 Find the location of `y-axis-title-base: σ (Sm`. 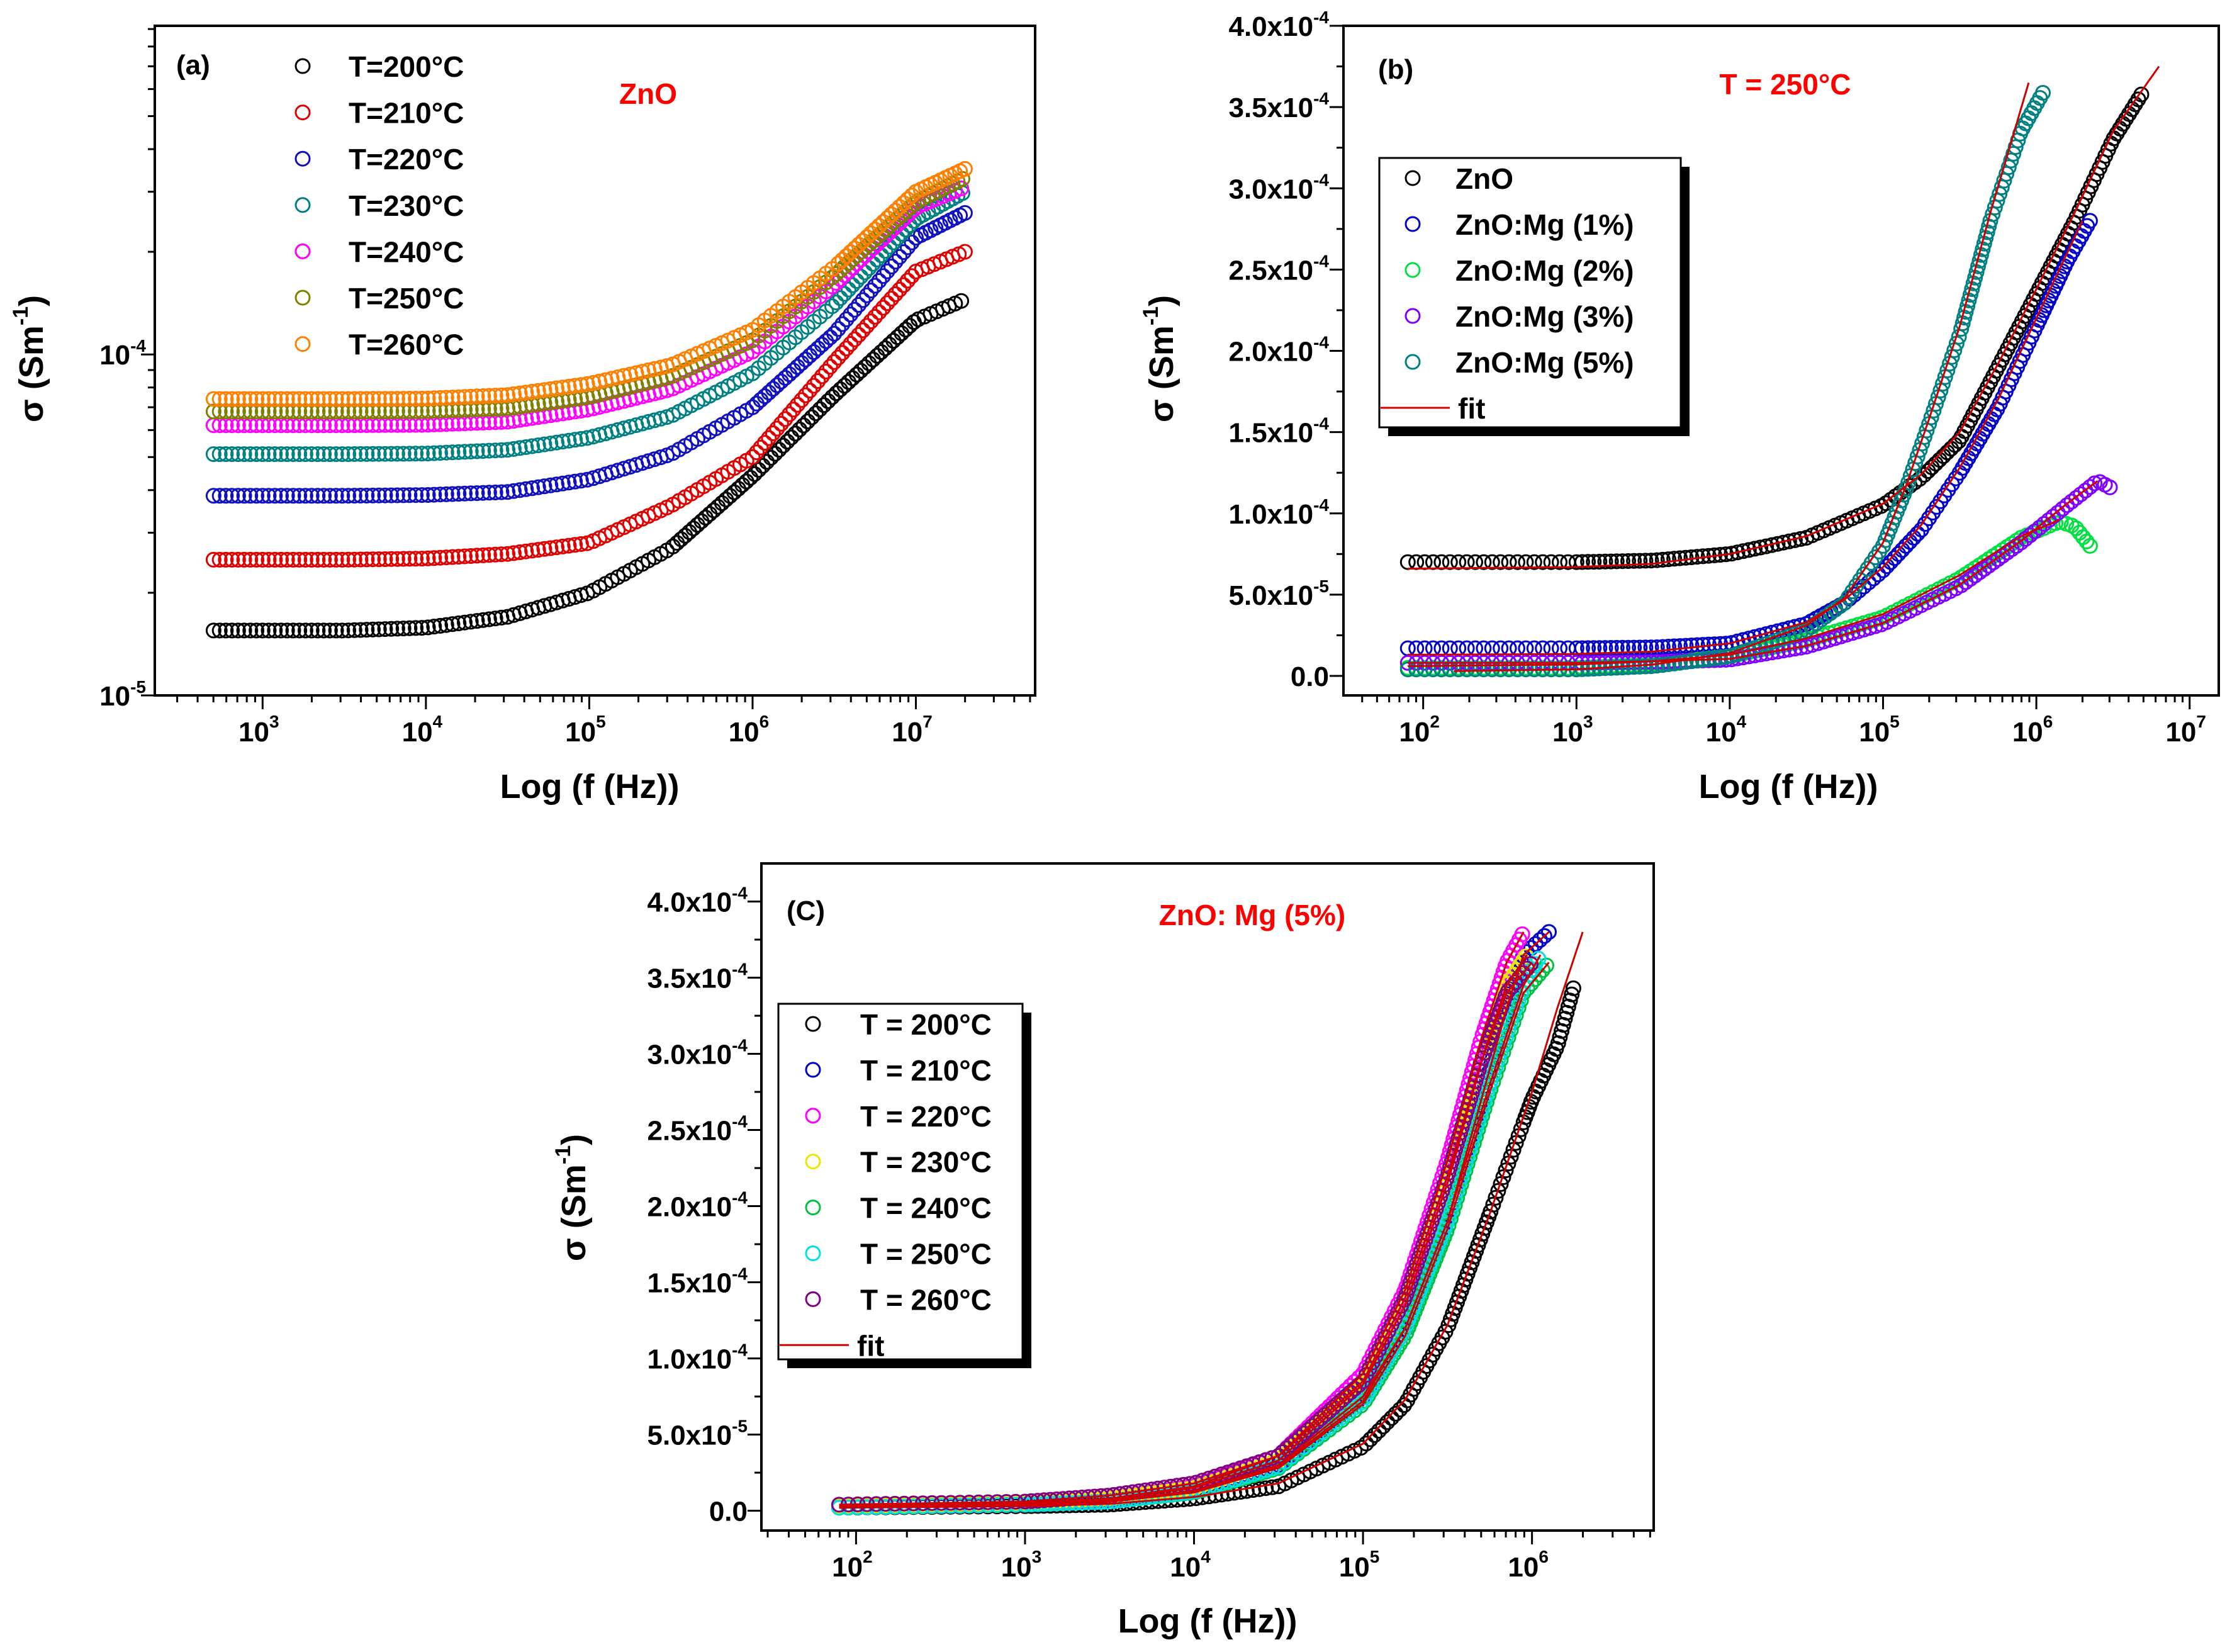

y-axis-title-base: σ (Sm is located at coordinates (31, 373).